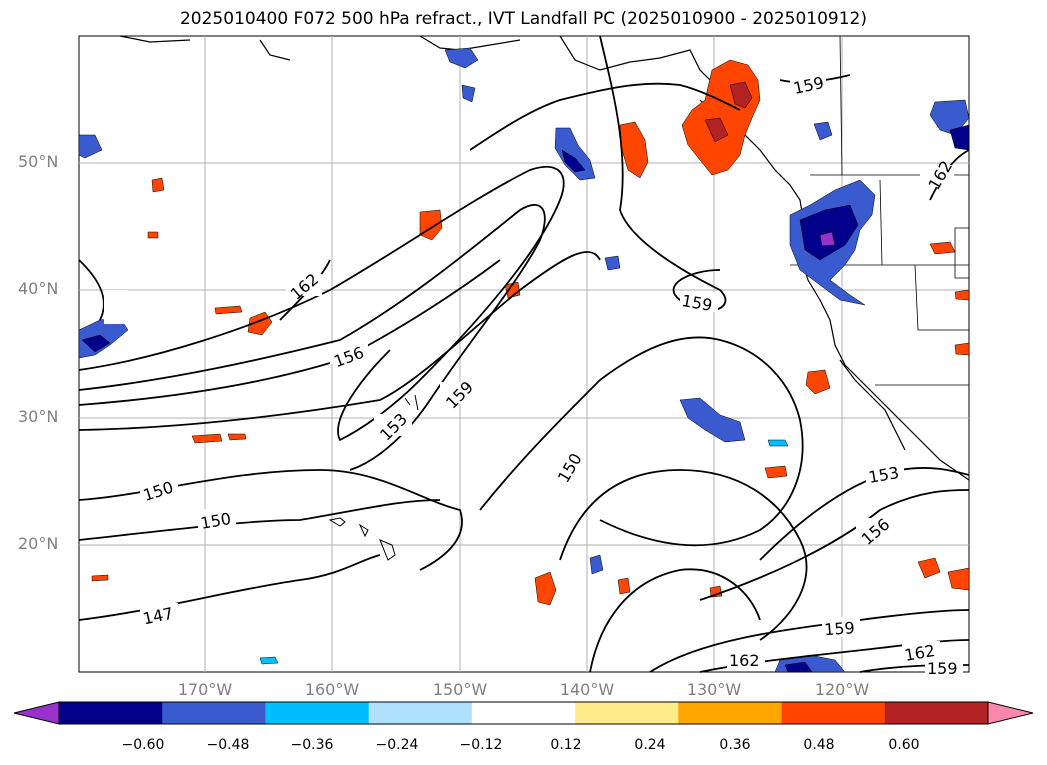  I want to click on lon-label: 120°W, so click(842, 689).